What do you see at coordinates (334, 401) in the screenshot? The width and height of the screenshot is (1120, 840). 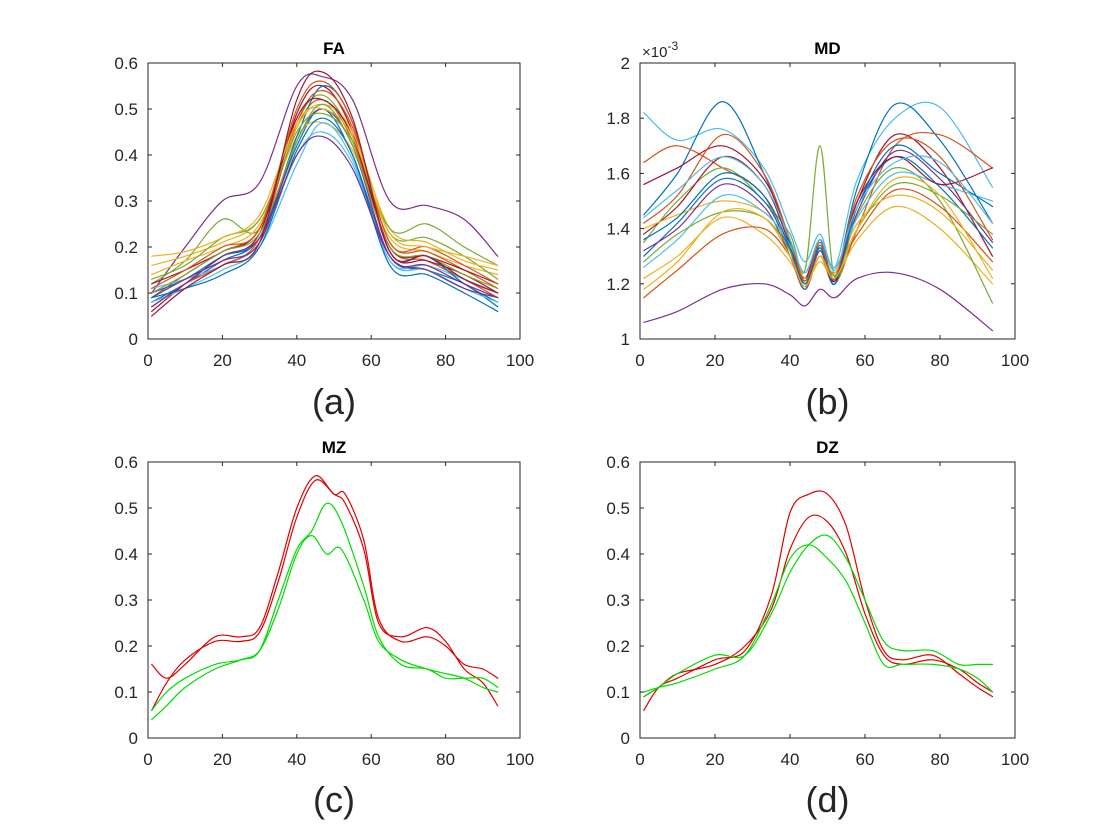 I see `panel-caption: (a)` at bounding box center [334, 401].